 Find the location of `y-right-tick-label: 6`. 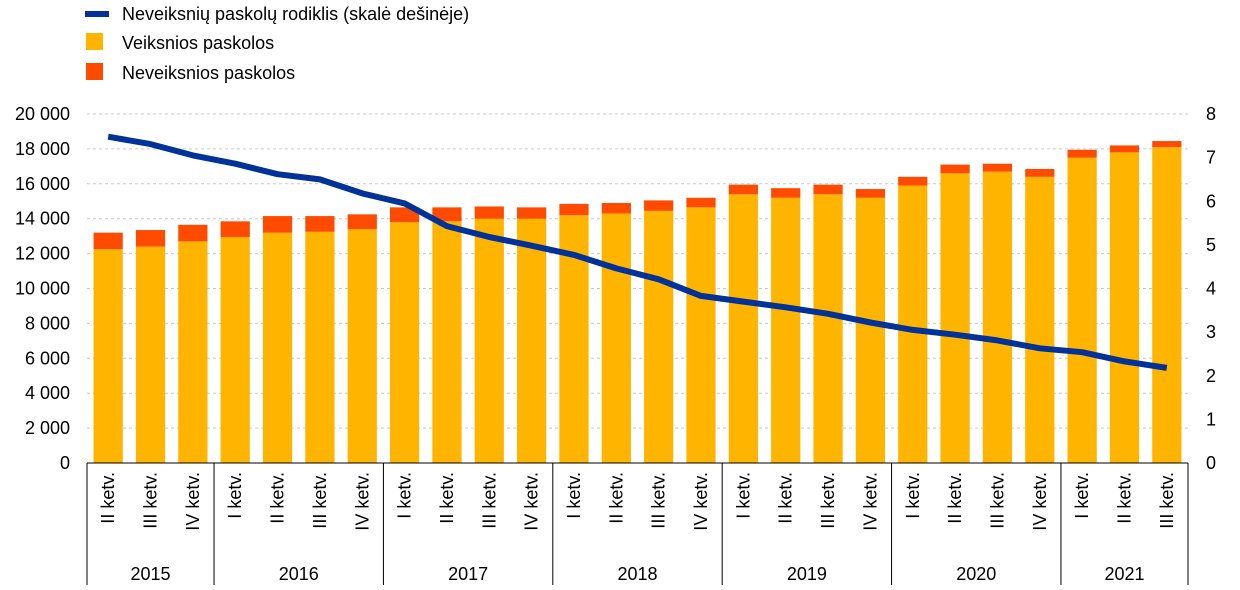

y-right-tick-label: 6 is located at coordinates (1211, 201).